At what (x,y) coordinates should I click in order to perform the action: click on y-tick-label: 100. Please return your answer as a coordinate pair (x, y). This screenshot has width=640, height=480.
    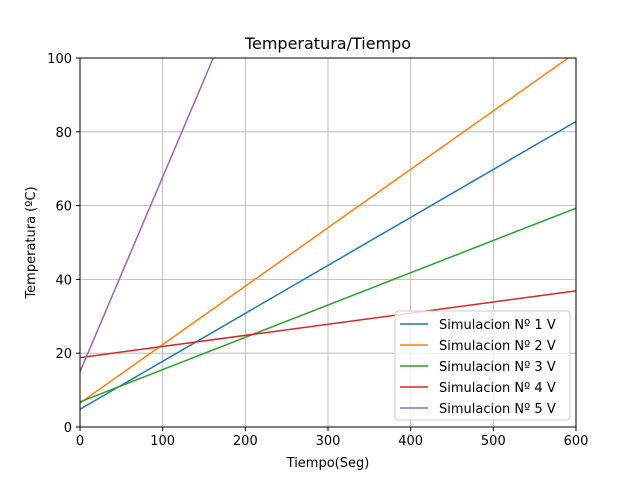
    Looking at the image, I should click on (59, 59).